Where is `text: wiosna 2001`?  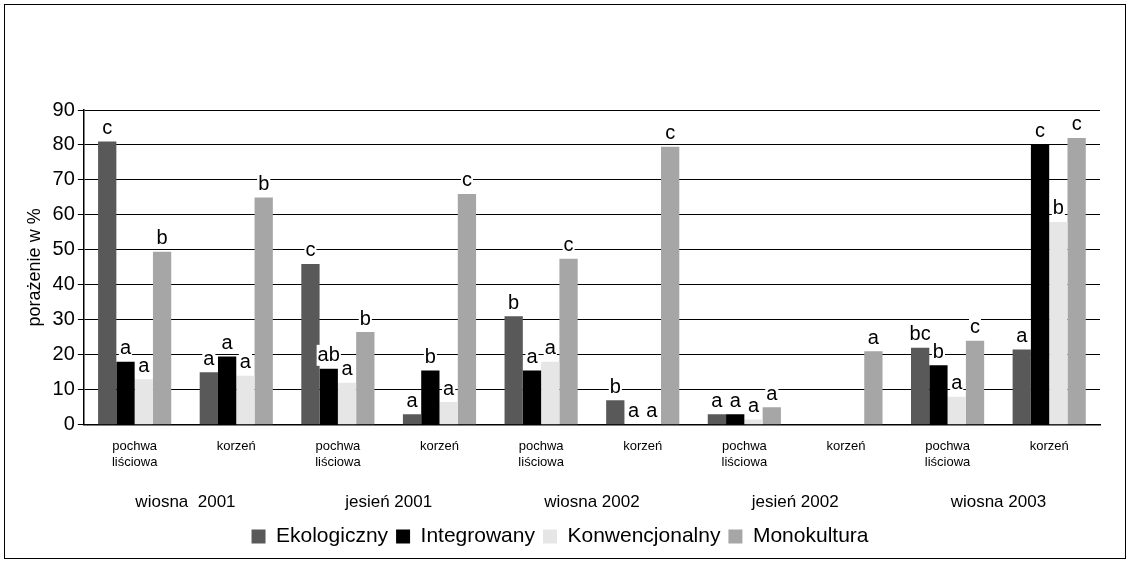 text: wiosna 2001 is located at coordinates (185, 501).